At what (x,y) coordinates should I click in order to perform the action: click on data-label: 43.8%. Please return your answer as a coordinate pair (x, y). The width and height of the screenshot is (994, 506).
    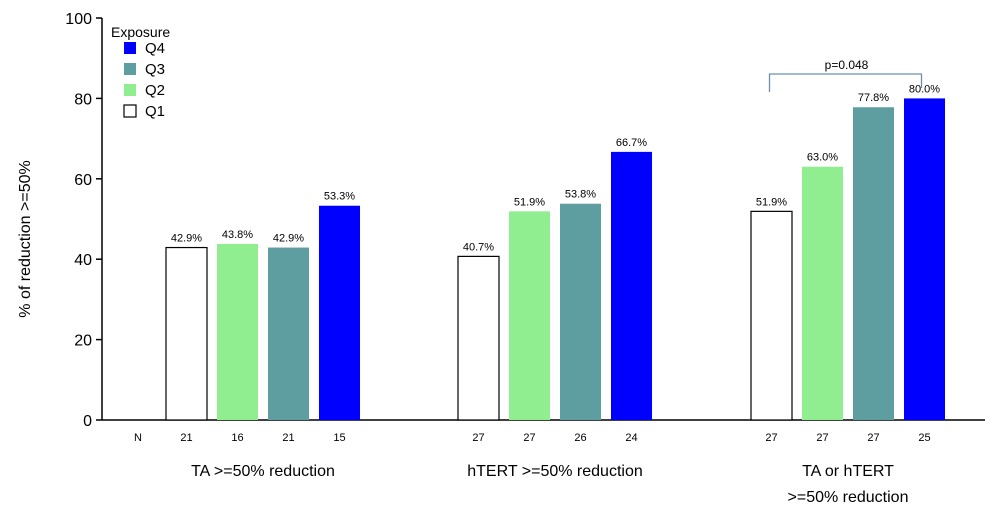
    Looking at the image, I should click on (237, 235).